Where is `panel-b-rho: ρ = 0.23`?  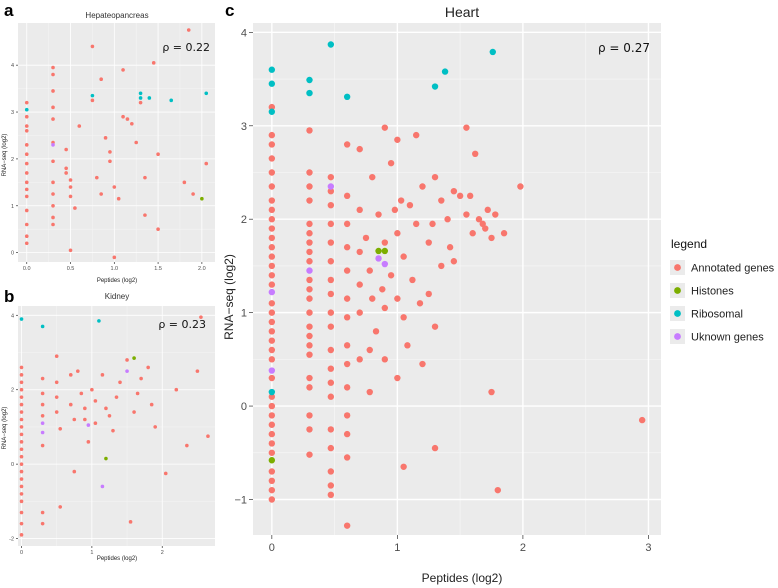
panel-b-rho: ρ = 0.23 is located at coordinates (182, 324).